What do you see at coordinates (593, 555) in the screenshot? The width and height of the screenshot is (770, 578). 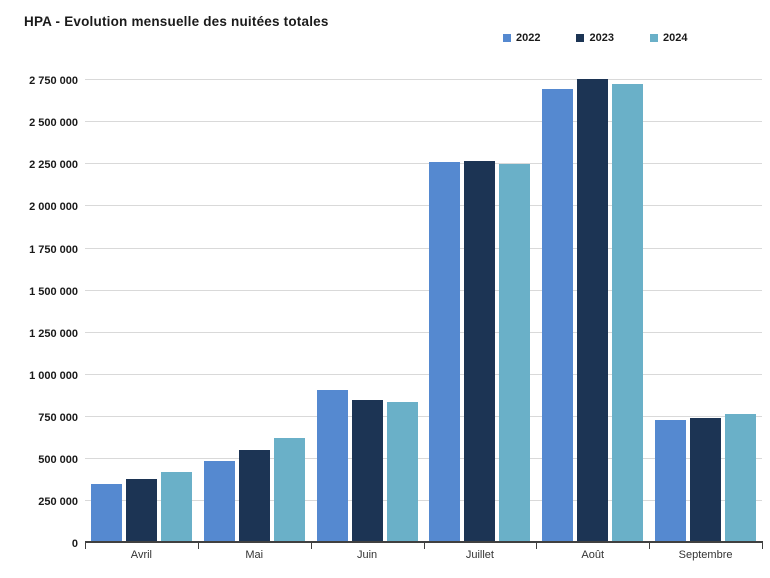 I see `x-category-label-août: Août` at bounding box center [593, 555].